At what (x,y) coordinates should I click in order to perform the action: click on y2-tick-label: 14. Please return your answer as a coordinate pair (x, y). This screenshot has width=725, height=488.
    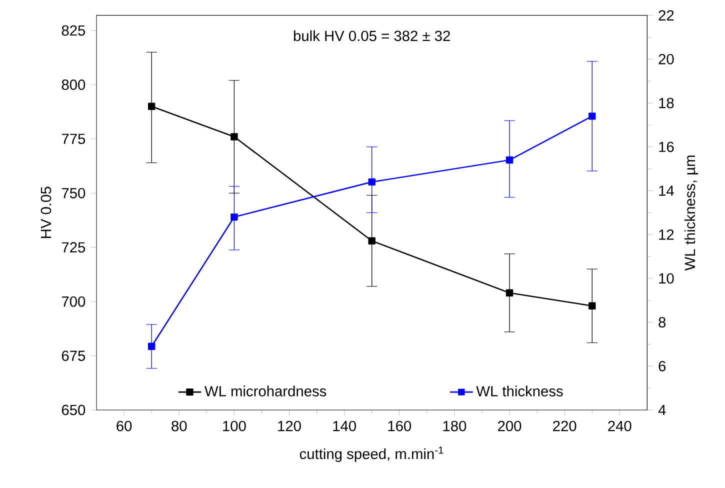
    Looking at the image, I should click on (666, 191).